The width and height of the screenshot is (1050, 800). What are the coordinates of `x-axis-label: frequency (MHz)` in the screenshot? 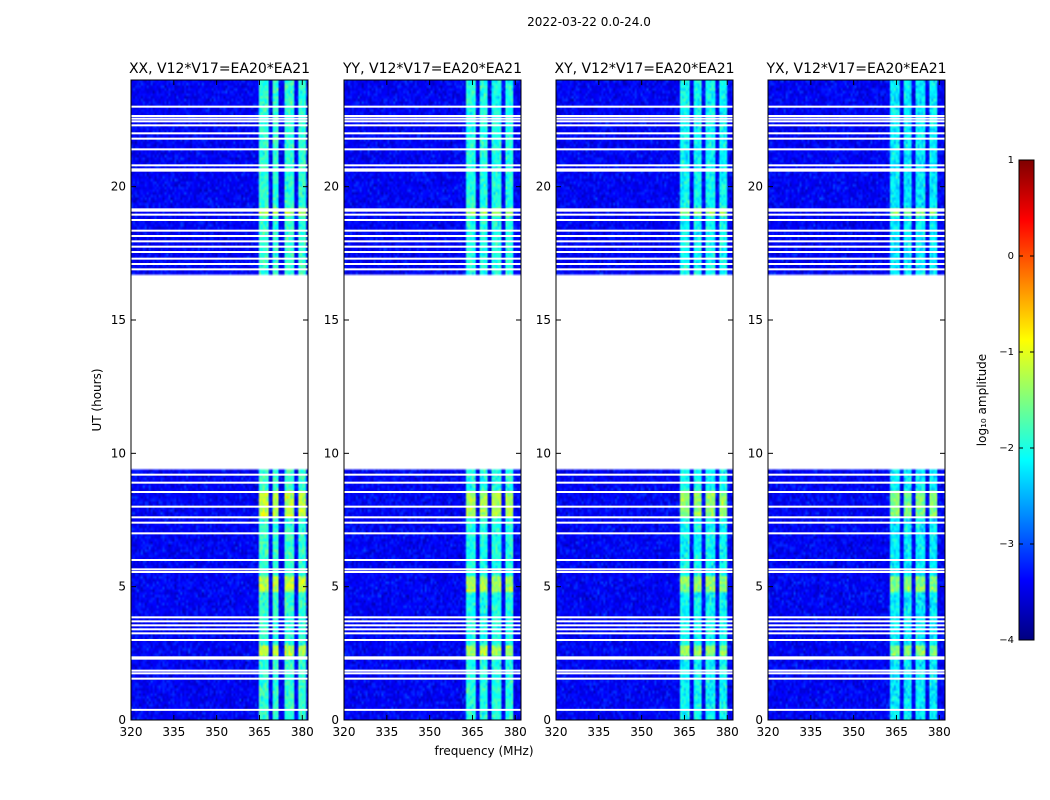 It's located at (483, 751).